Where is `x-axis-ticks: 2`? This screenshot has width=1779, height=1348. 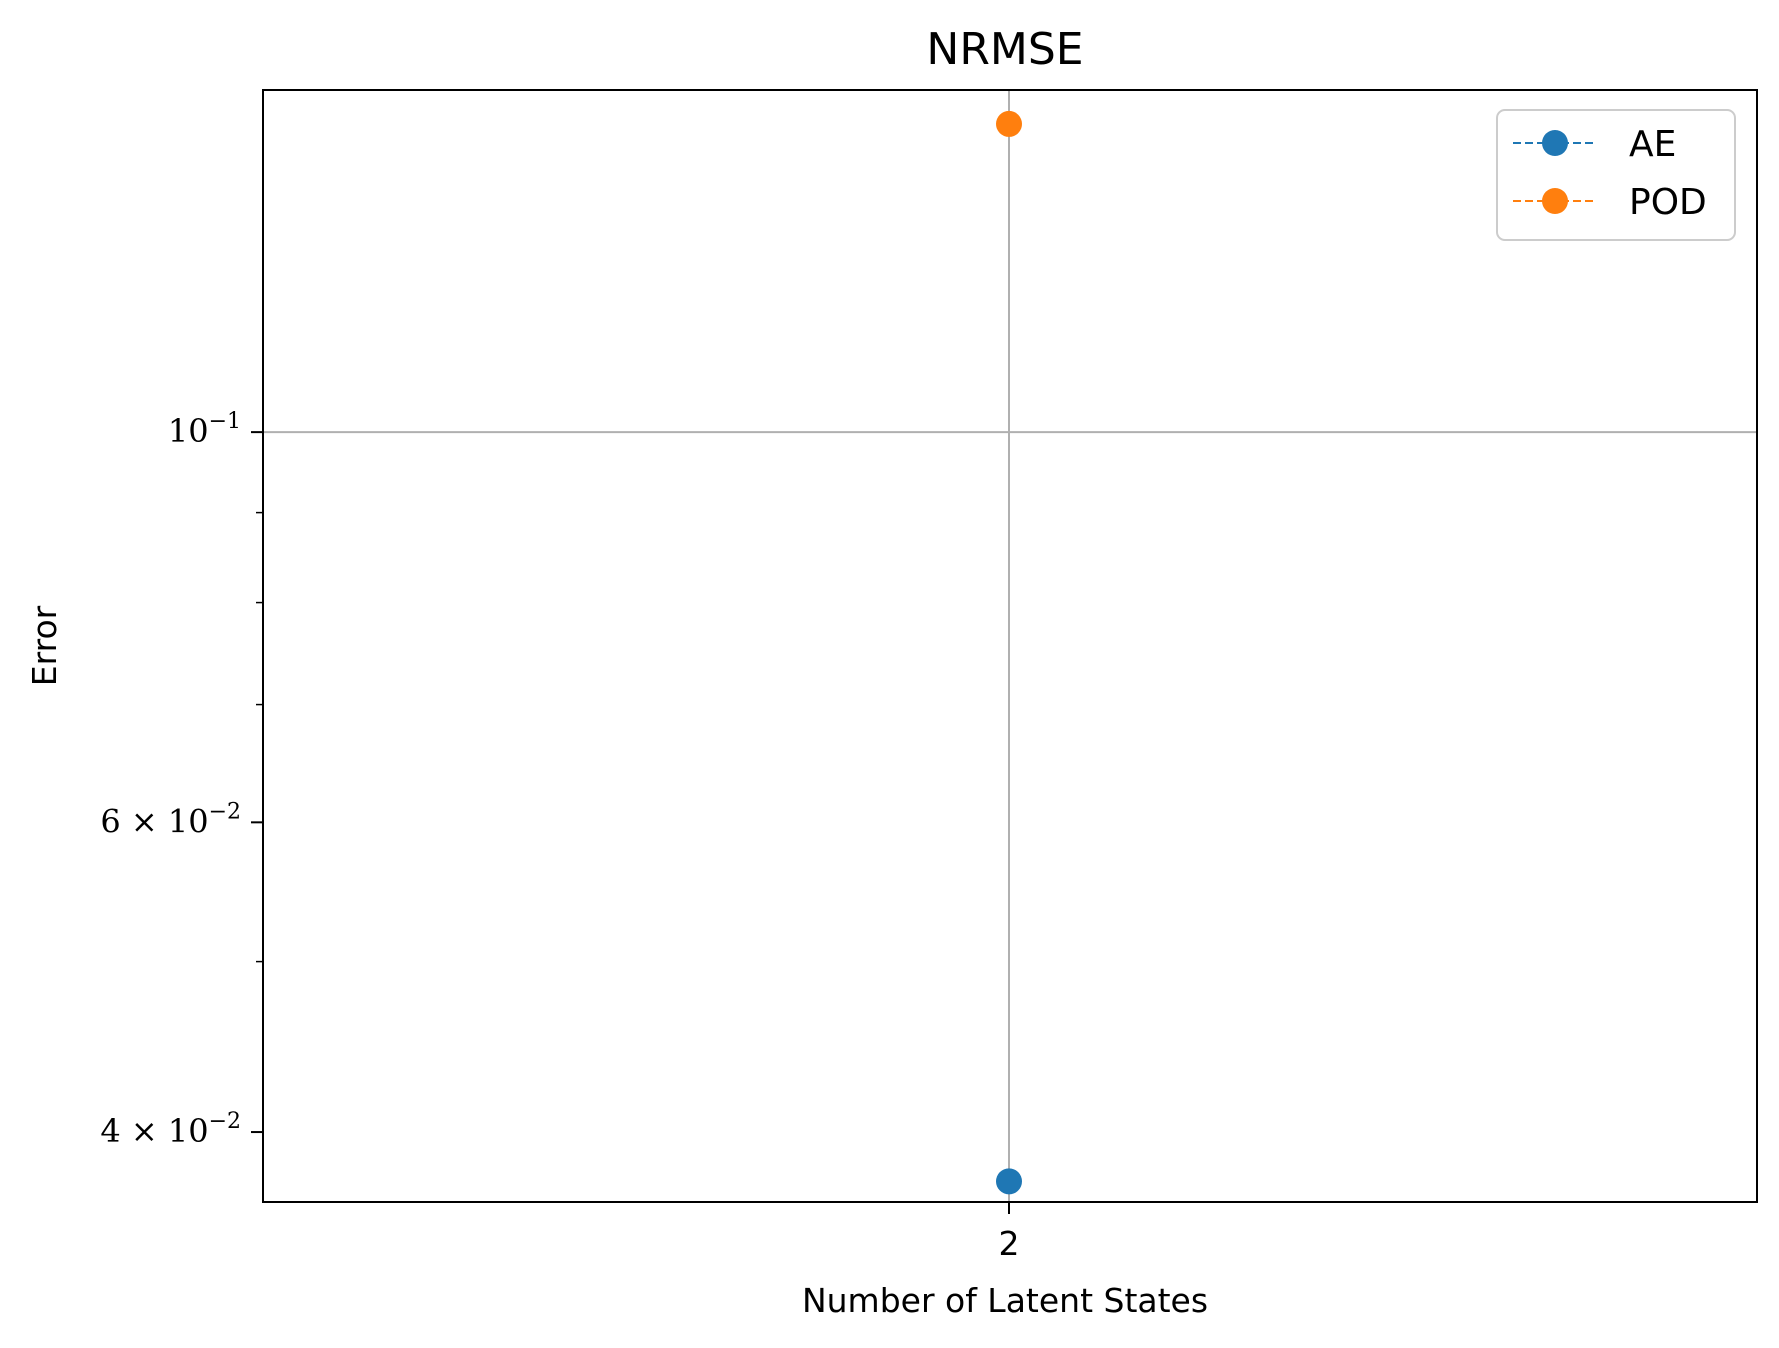 x-axis-ticks: 2 is located at coordinates (1009, 1232).